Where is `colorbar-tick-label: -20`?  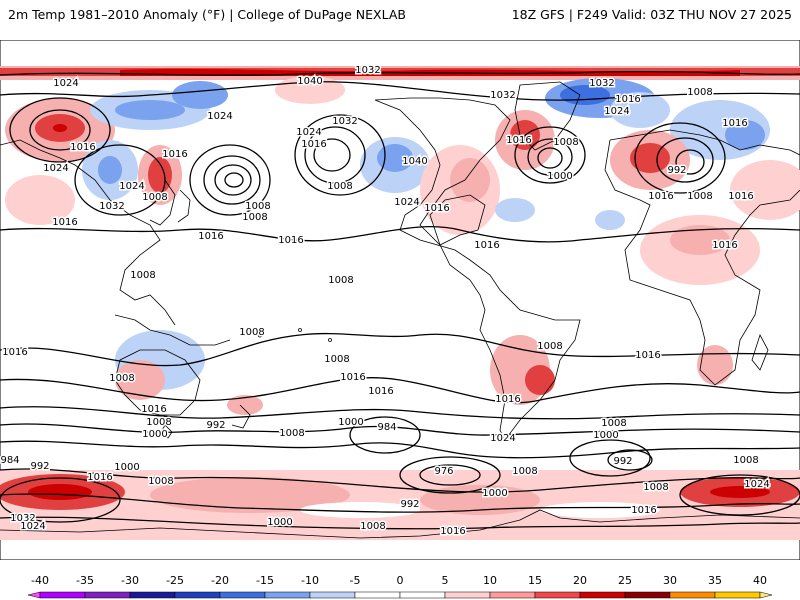
colorbar-tick-label: -20 is located at coordinates (220, 580).